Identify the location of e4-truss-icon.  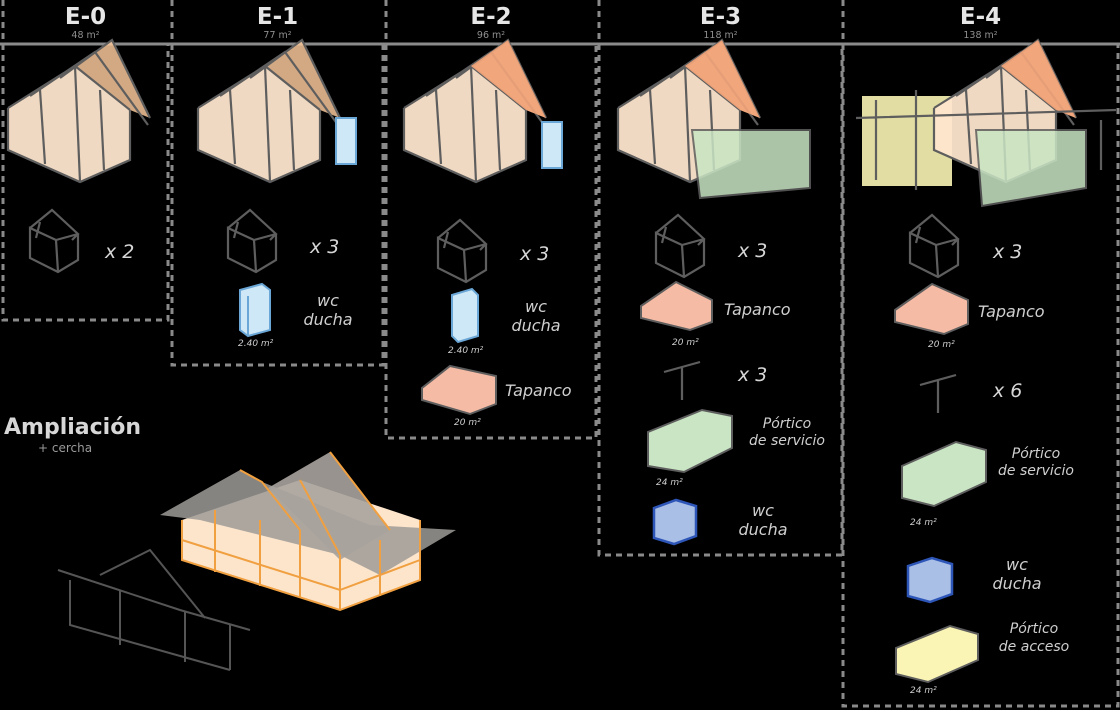
(938, 394).